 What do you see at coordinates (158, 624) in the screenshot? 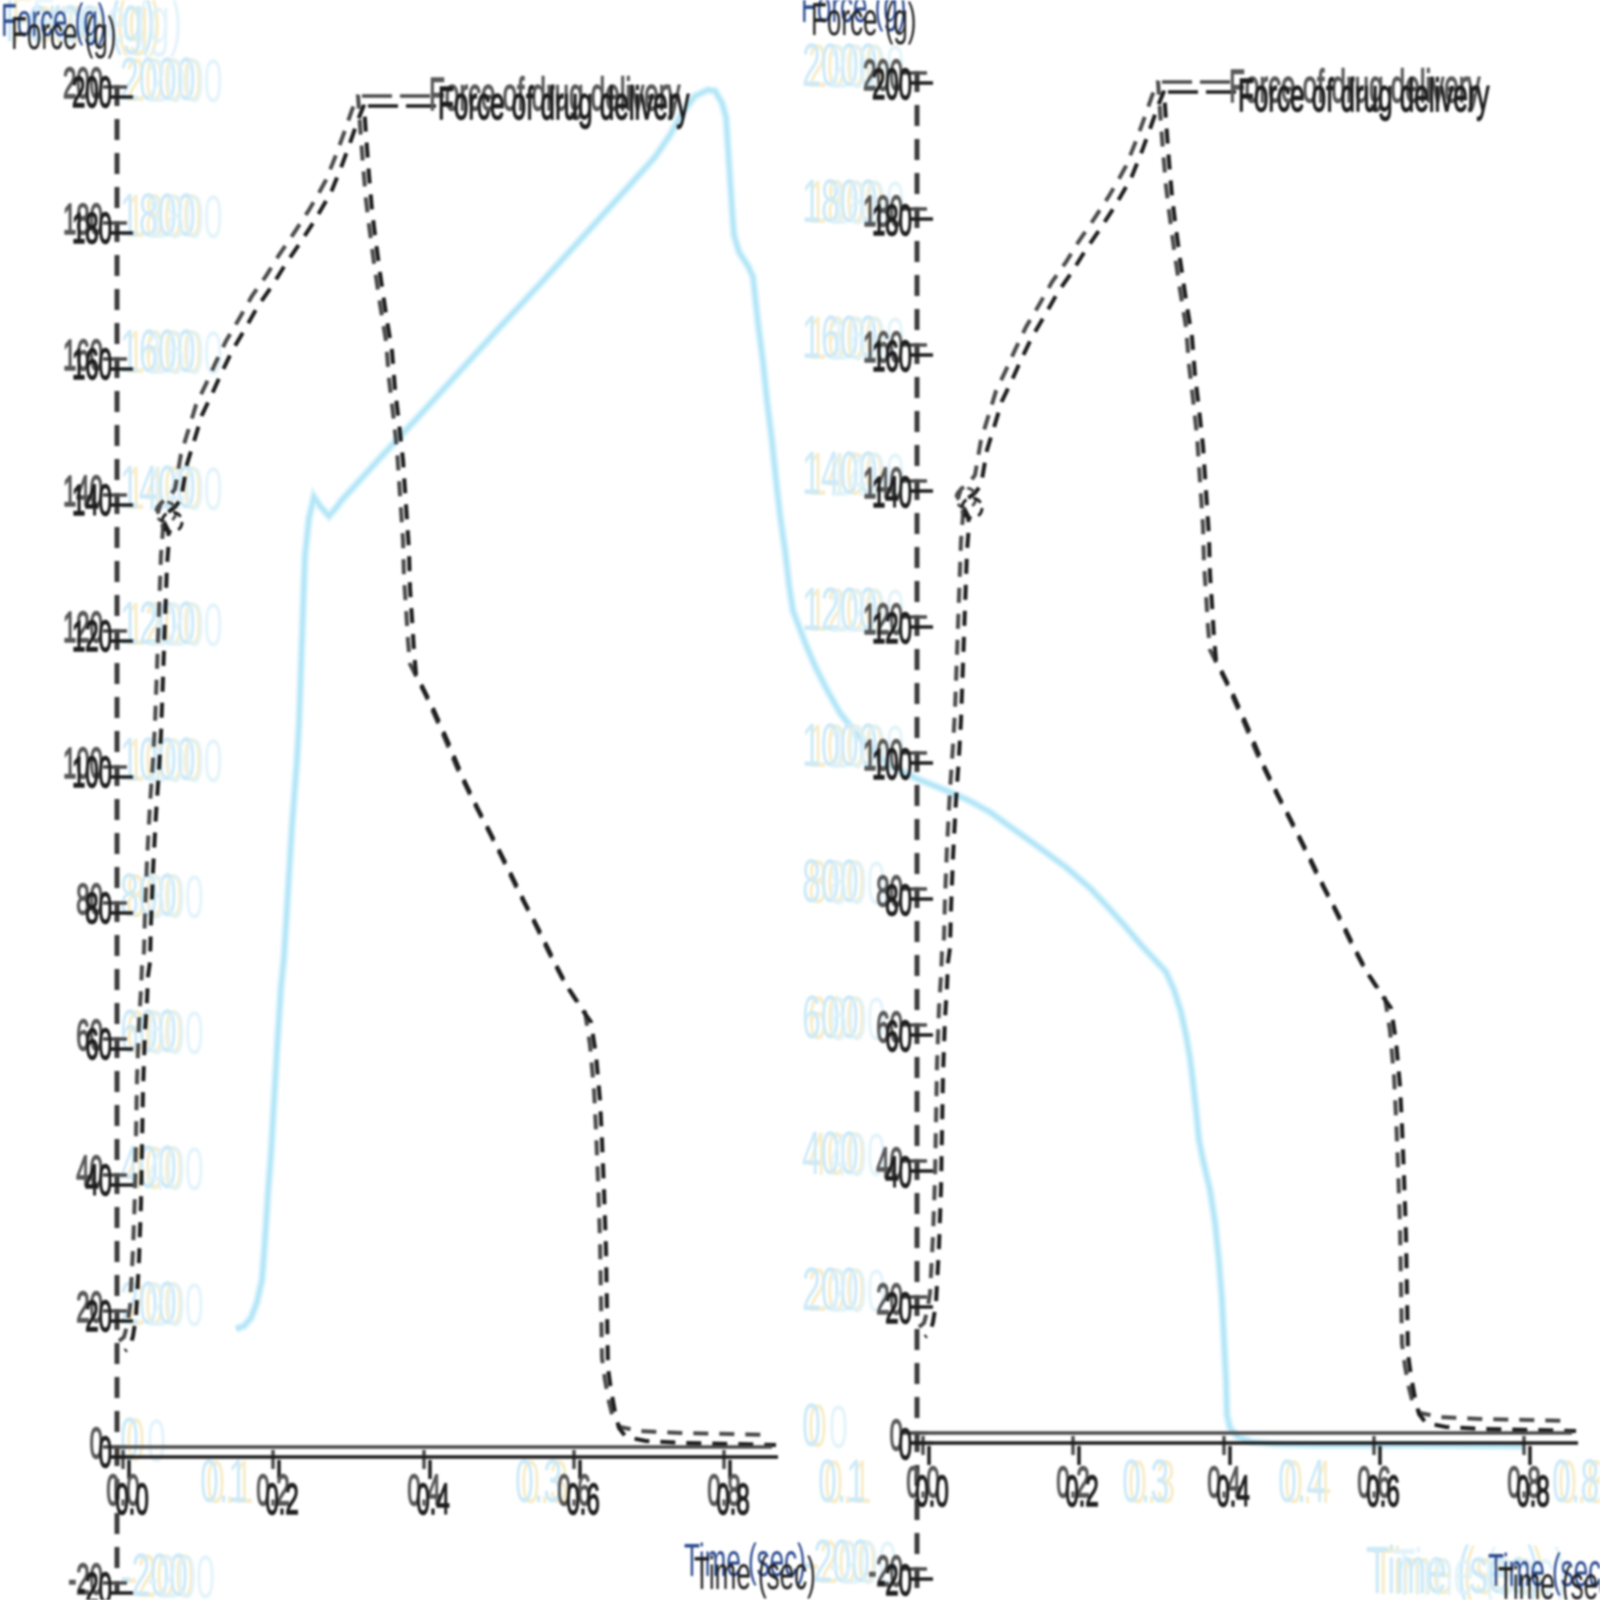
I see `svg-text: 1200` at bounding box center [158, 624].